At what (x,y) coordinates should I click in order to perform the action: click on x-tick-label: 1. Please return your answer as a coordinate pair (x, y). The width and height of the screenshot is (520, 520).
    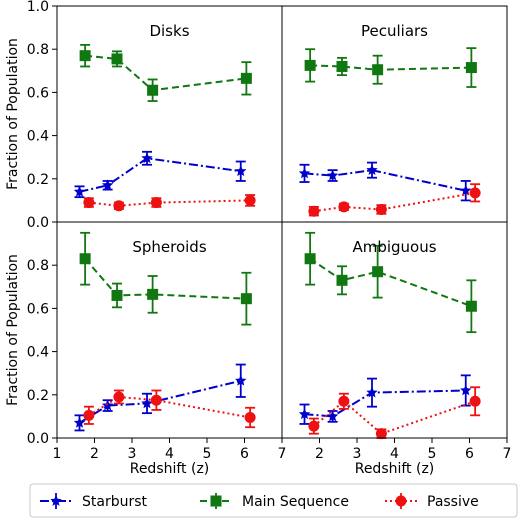
    Looking at the image, I should click on (57, 454).